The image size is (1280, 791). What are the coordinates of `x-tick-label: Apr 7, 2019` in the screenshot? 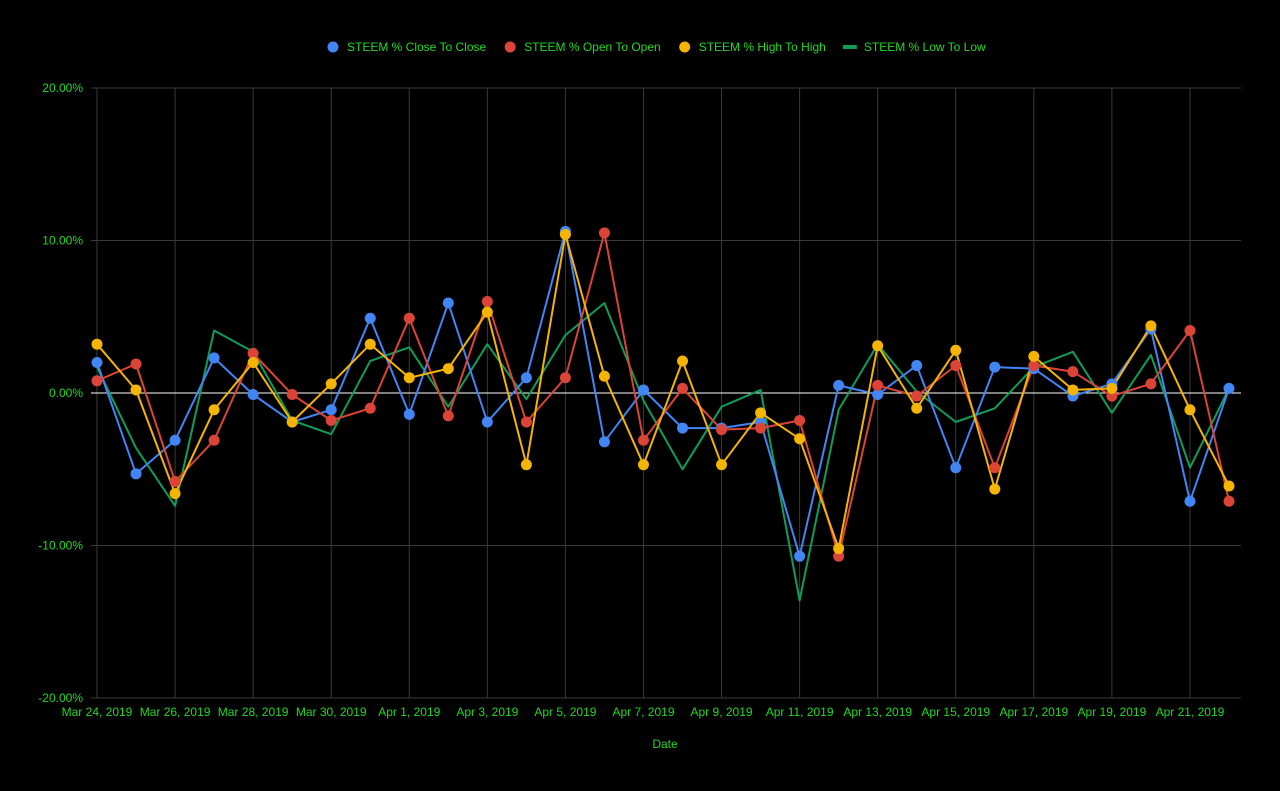 It's located at (643, 712).